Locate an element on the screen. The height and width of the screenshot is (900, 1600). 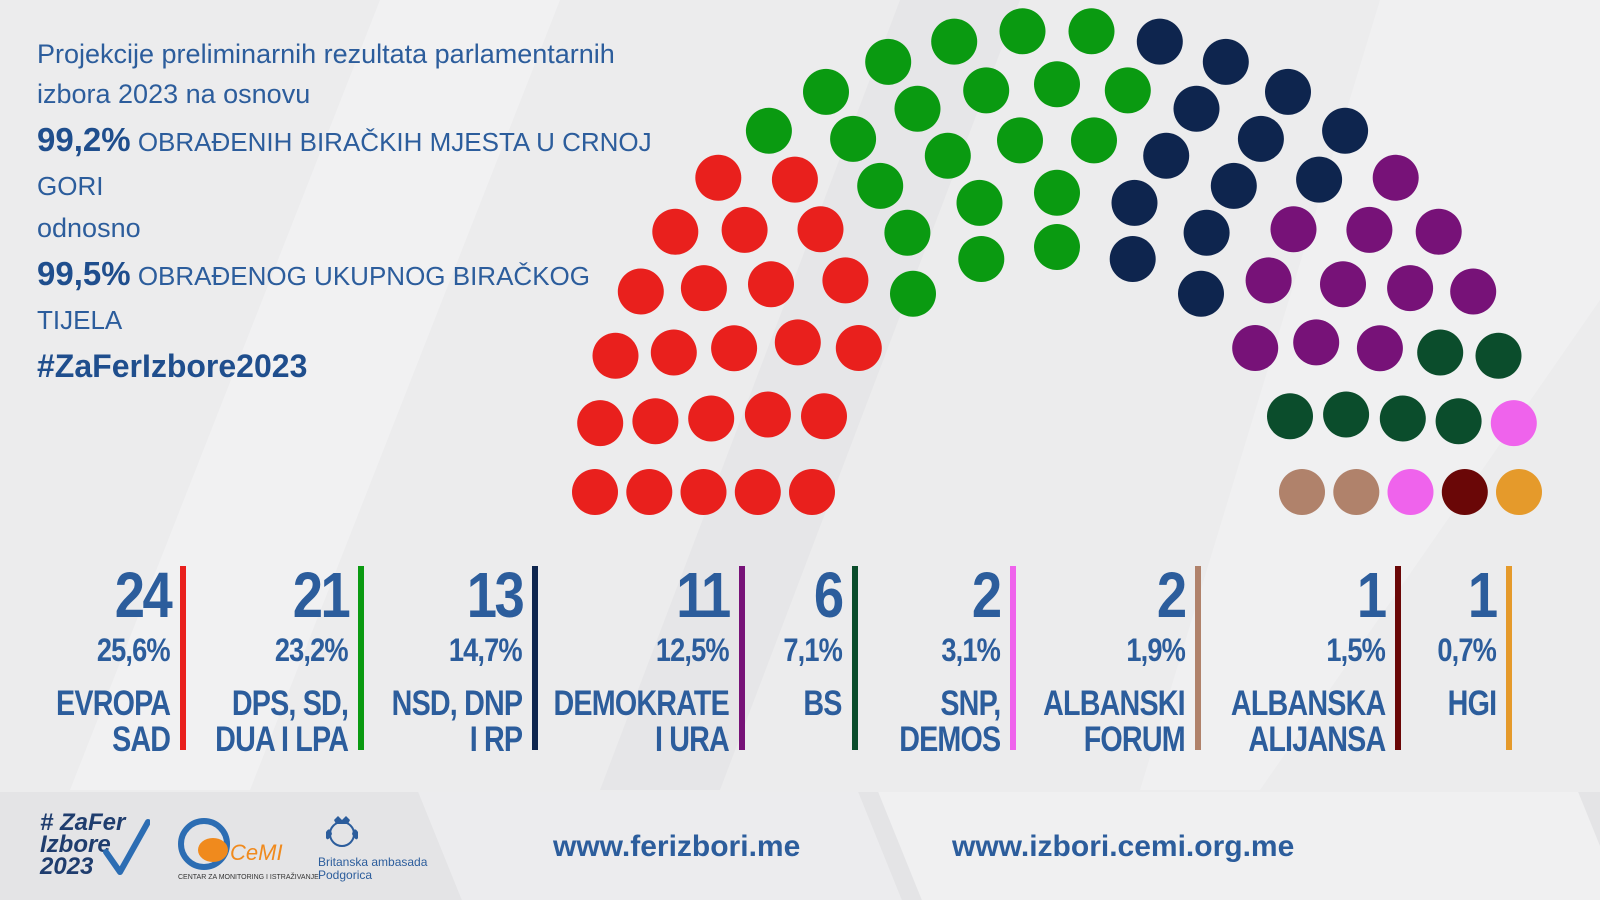
british-embassy-line-1: Britanska ambasada is located at coordinates (373, 862).